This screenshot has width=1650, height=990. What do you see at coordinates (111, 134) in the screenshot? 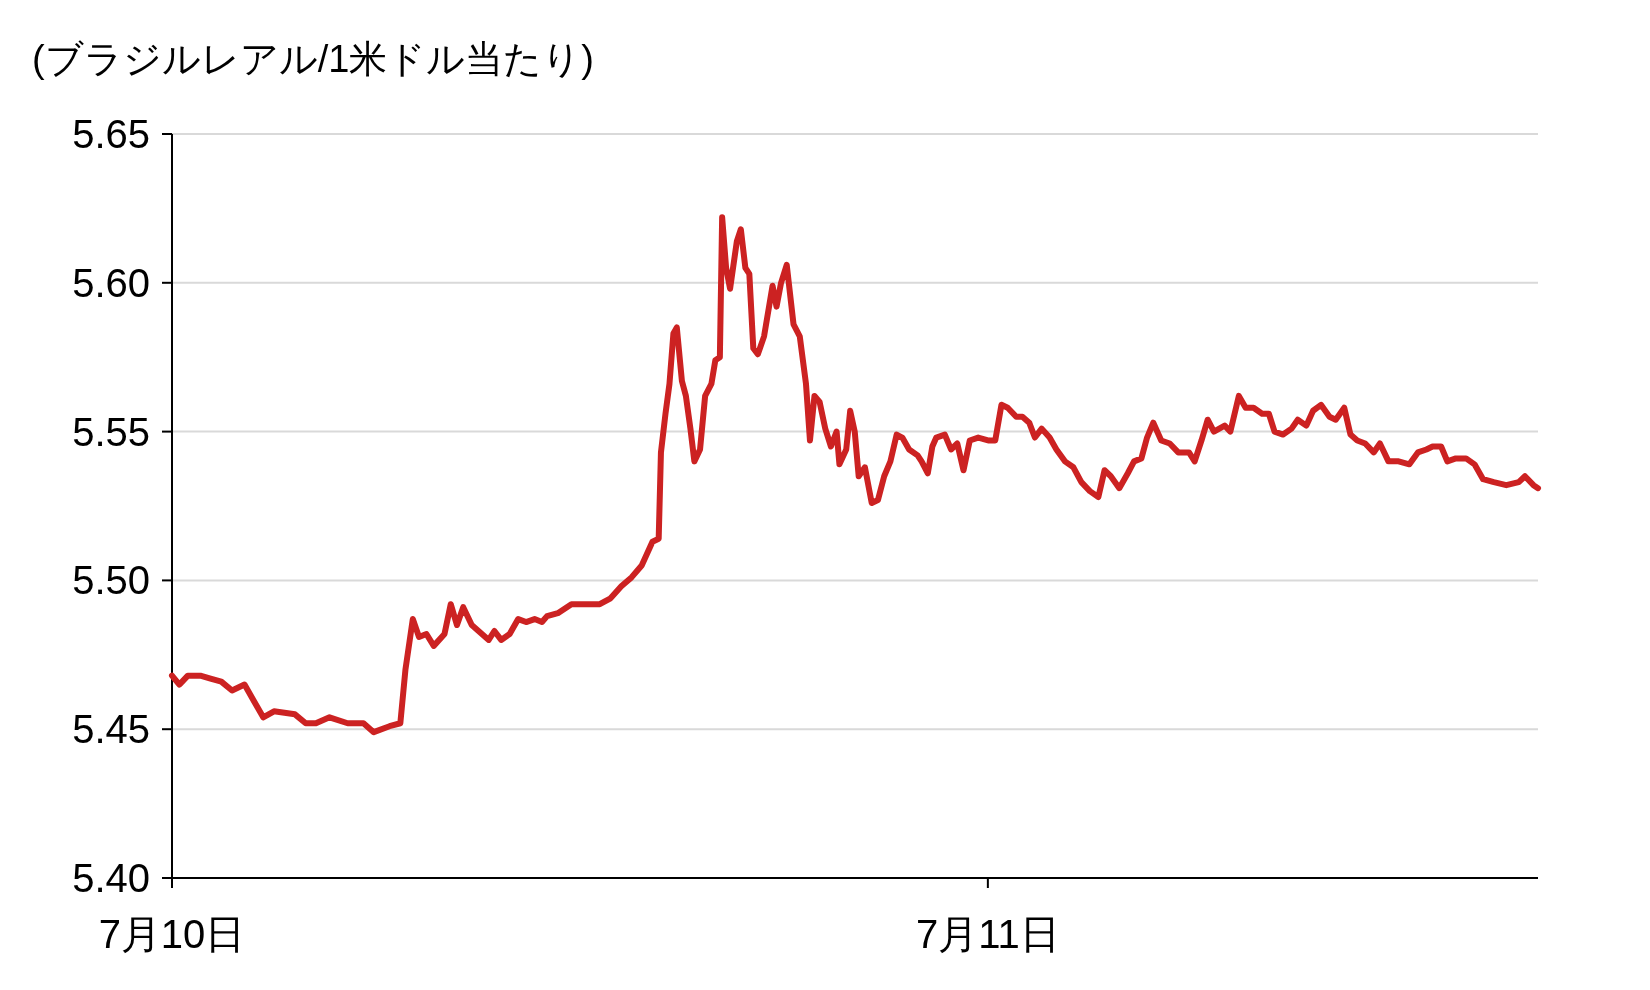
I see `y-tick-label: 5.65` at bounding box center [111, 134].